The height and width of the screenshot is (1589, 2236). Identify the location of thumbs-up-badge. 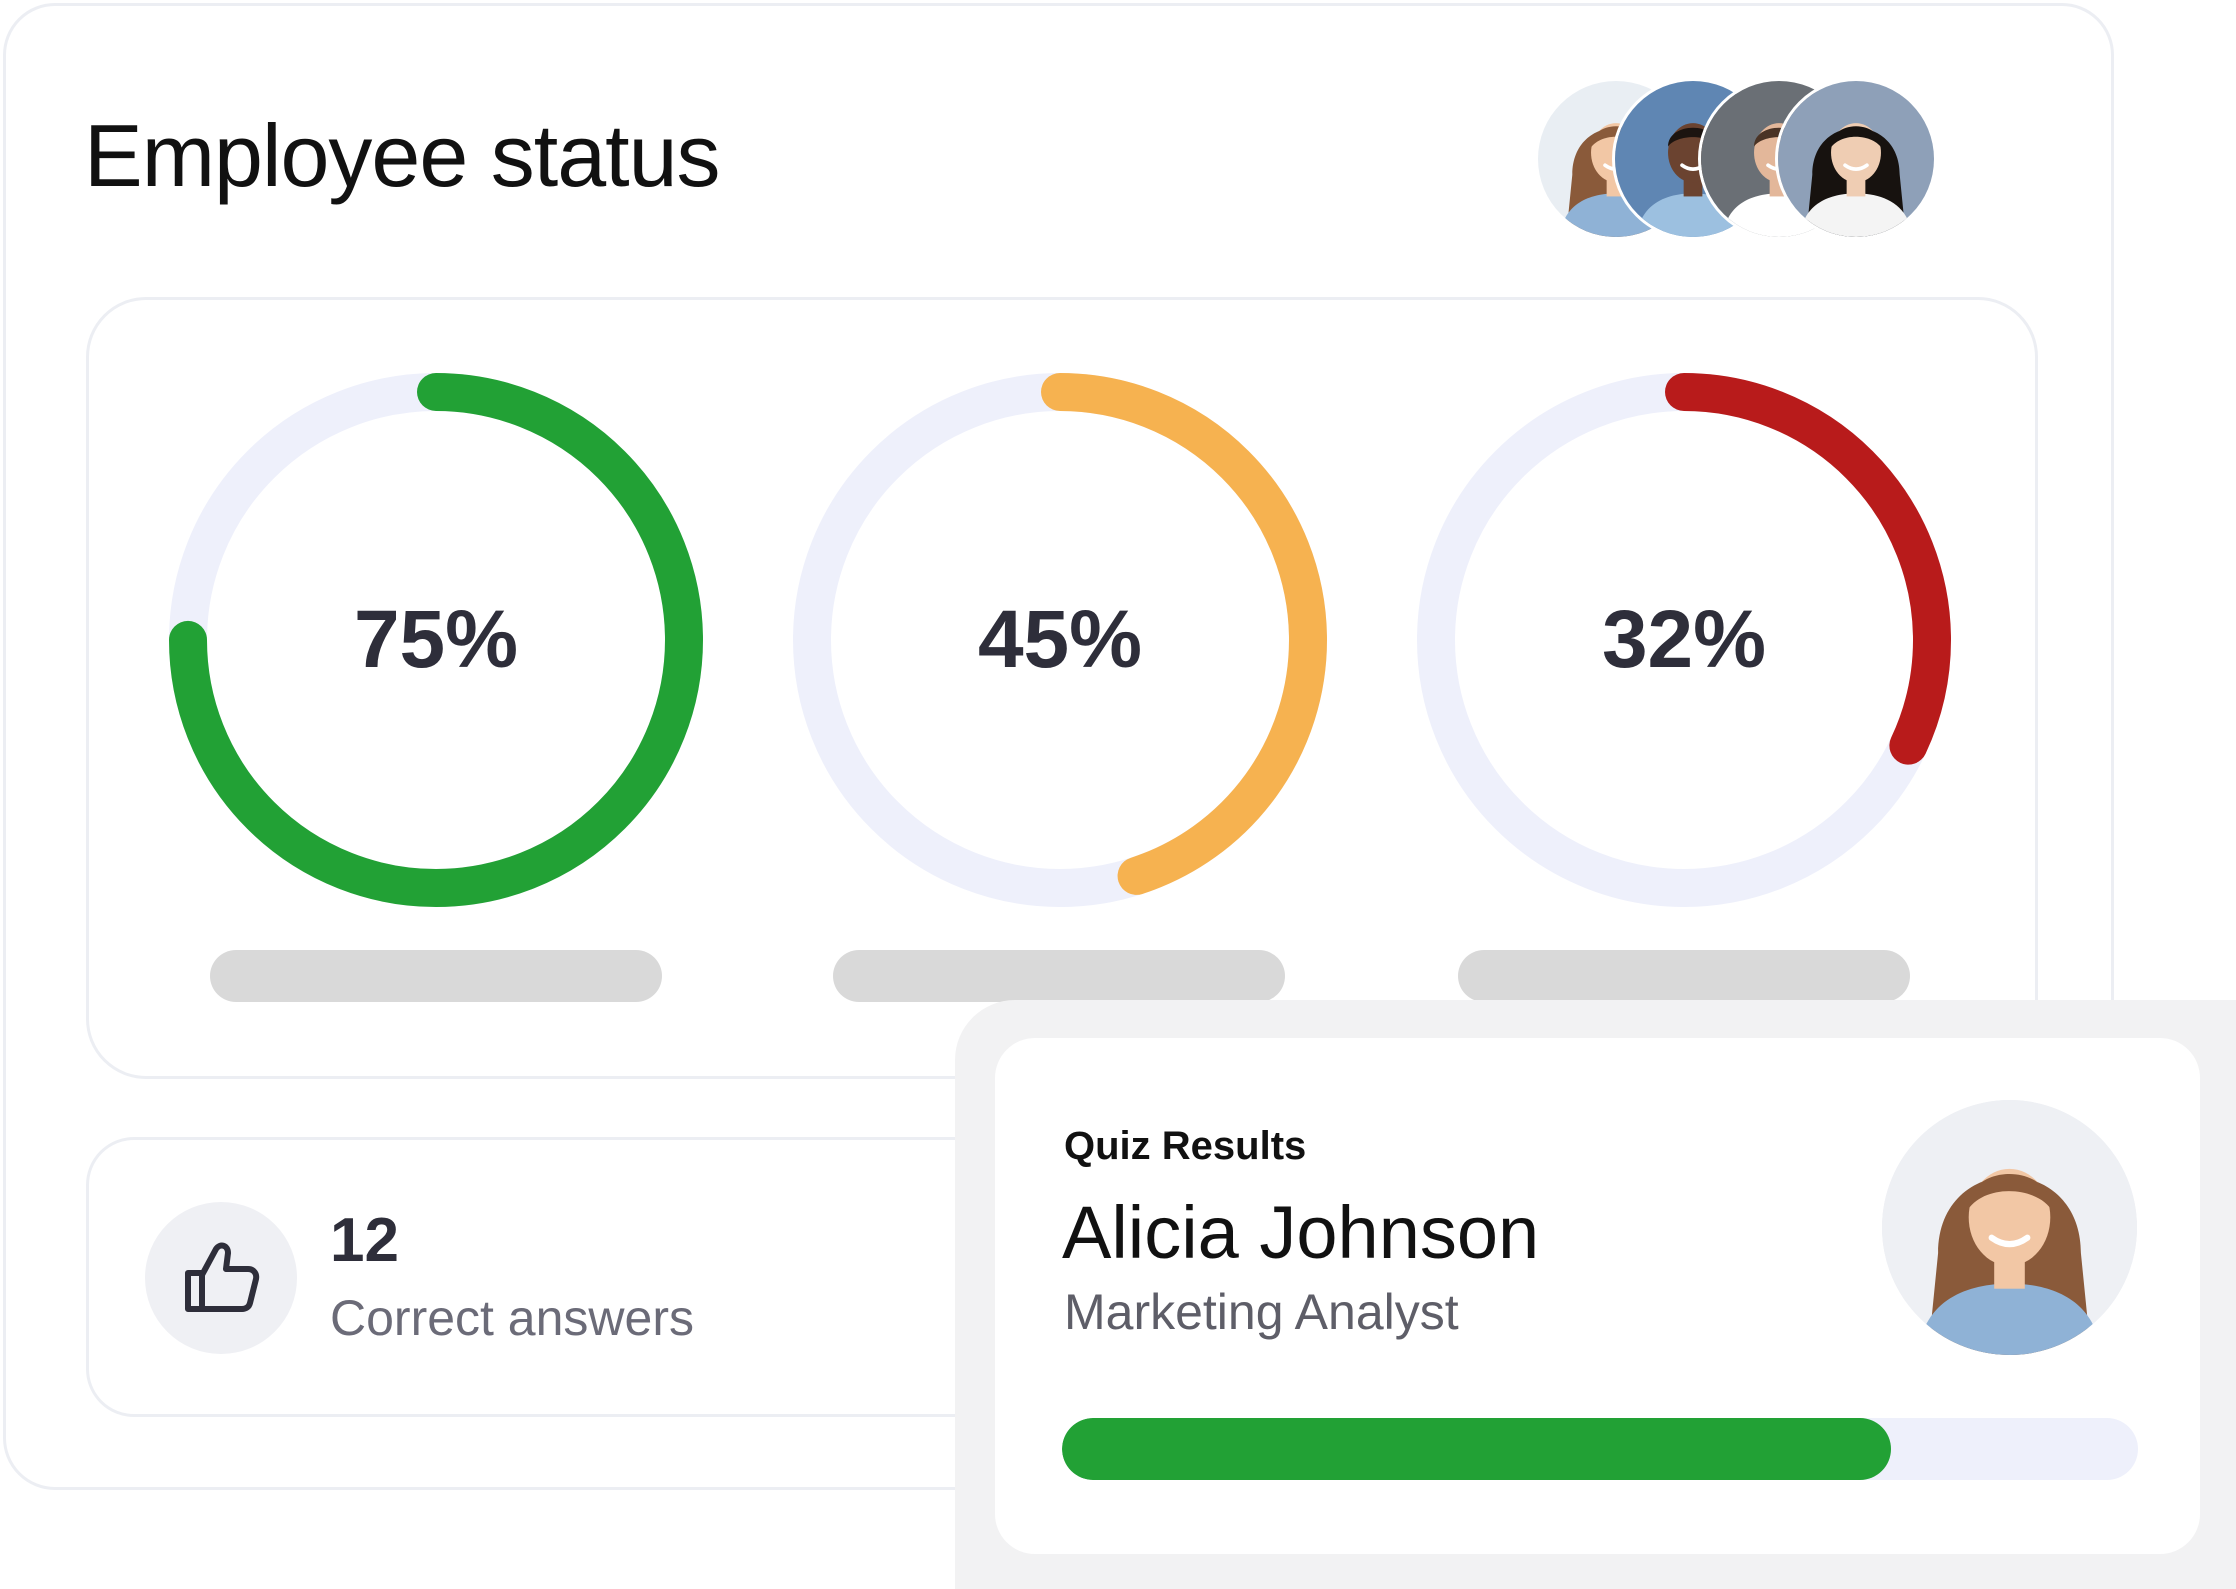
(221, 1278).